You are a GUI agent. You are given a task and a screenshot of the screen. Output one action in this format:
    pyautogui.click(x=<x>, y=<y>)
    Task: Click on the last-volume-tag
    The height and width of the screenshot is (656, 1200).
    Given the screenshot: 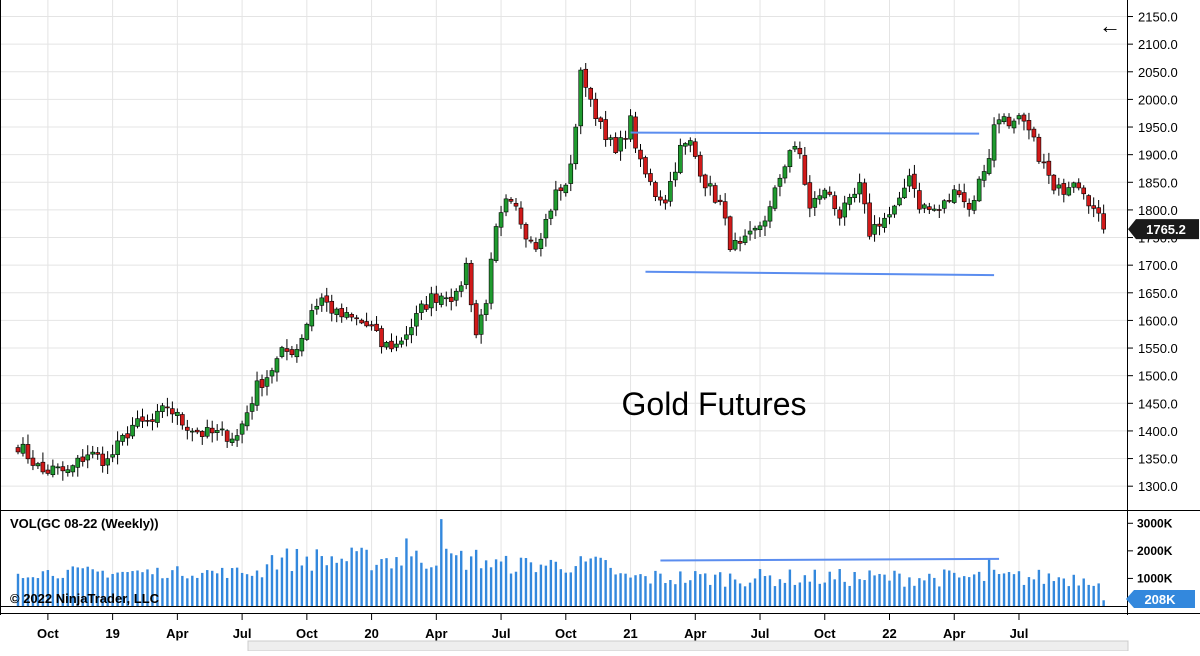 What is the action you would take?
    pyautogui.click(x=1160, y=599)
    